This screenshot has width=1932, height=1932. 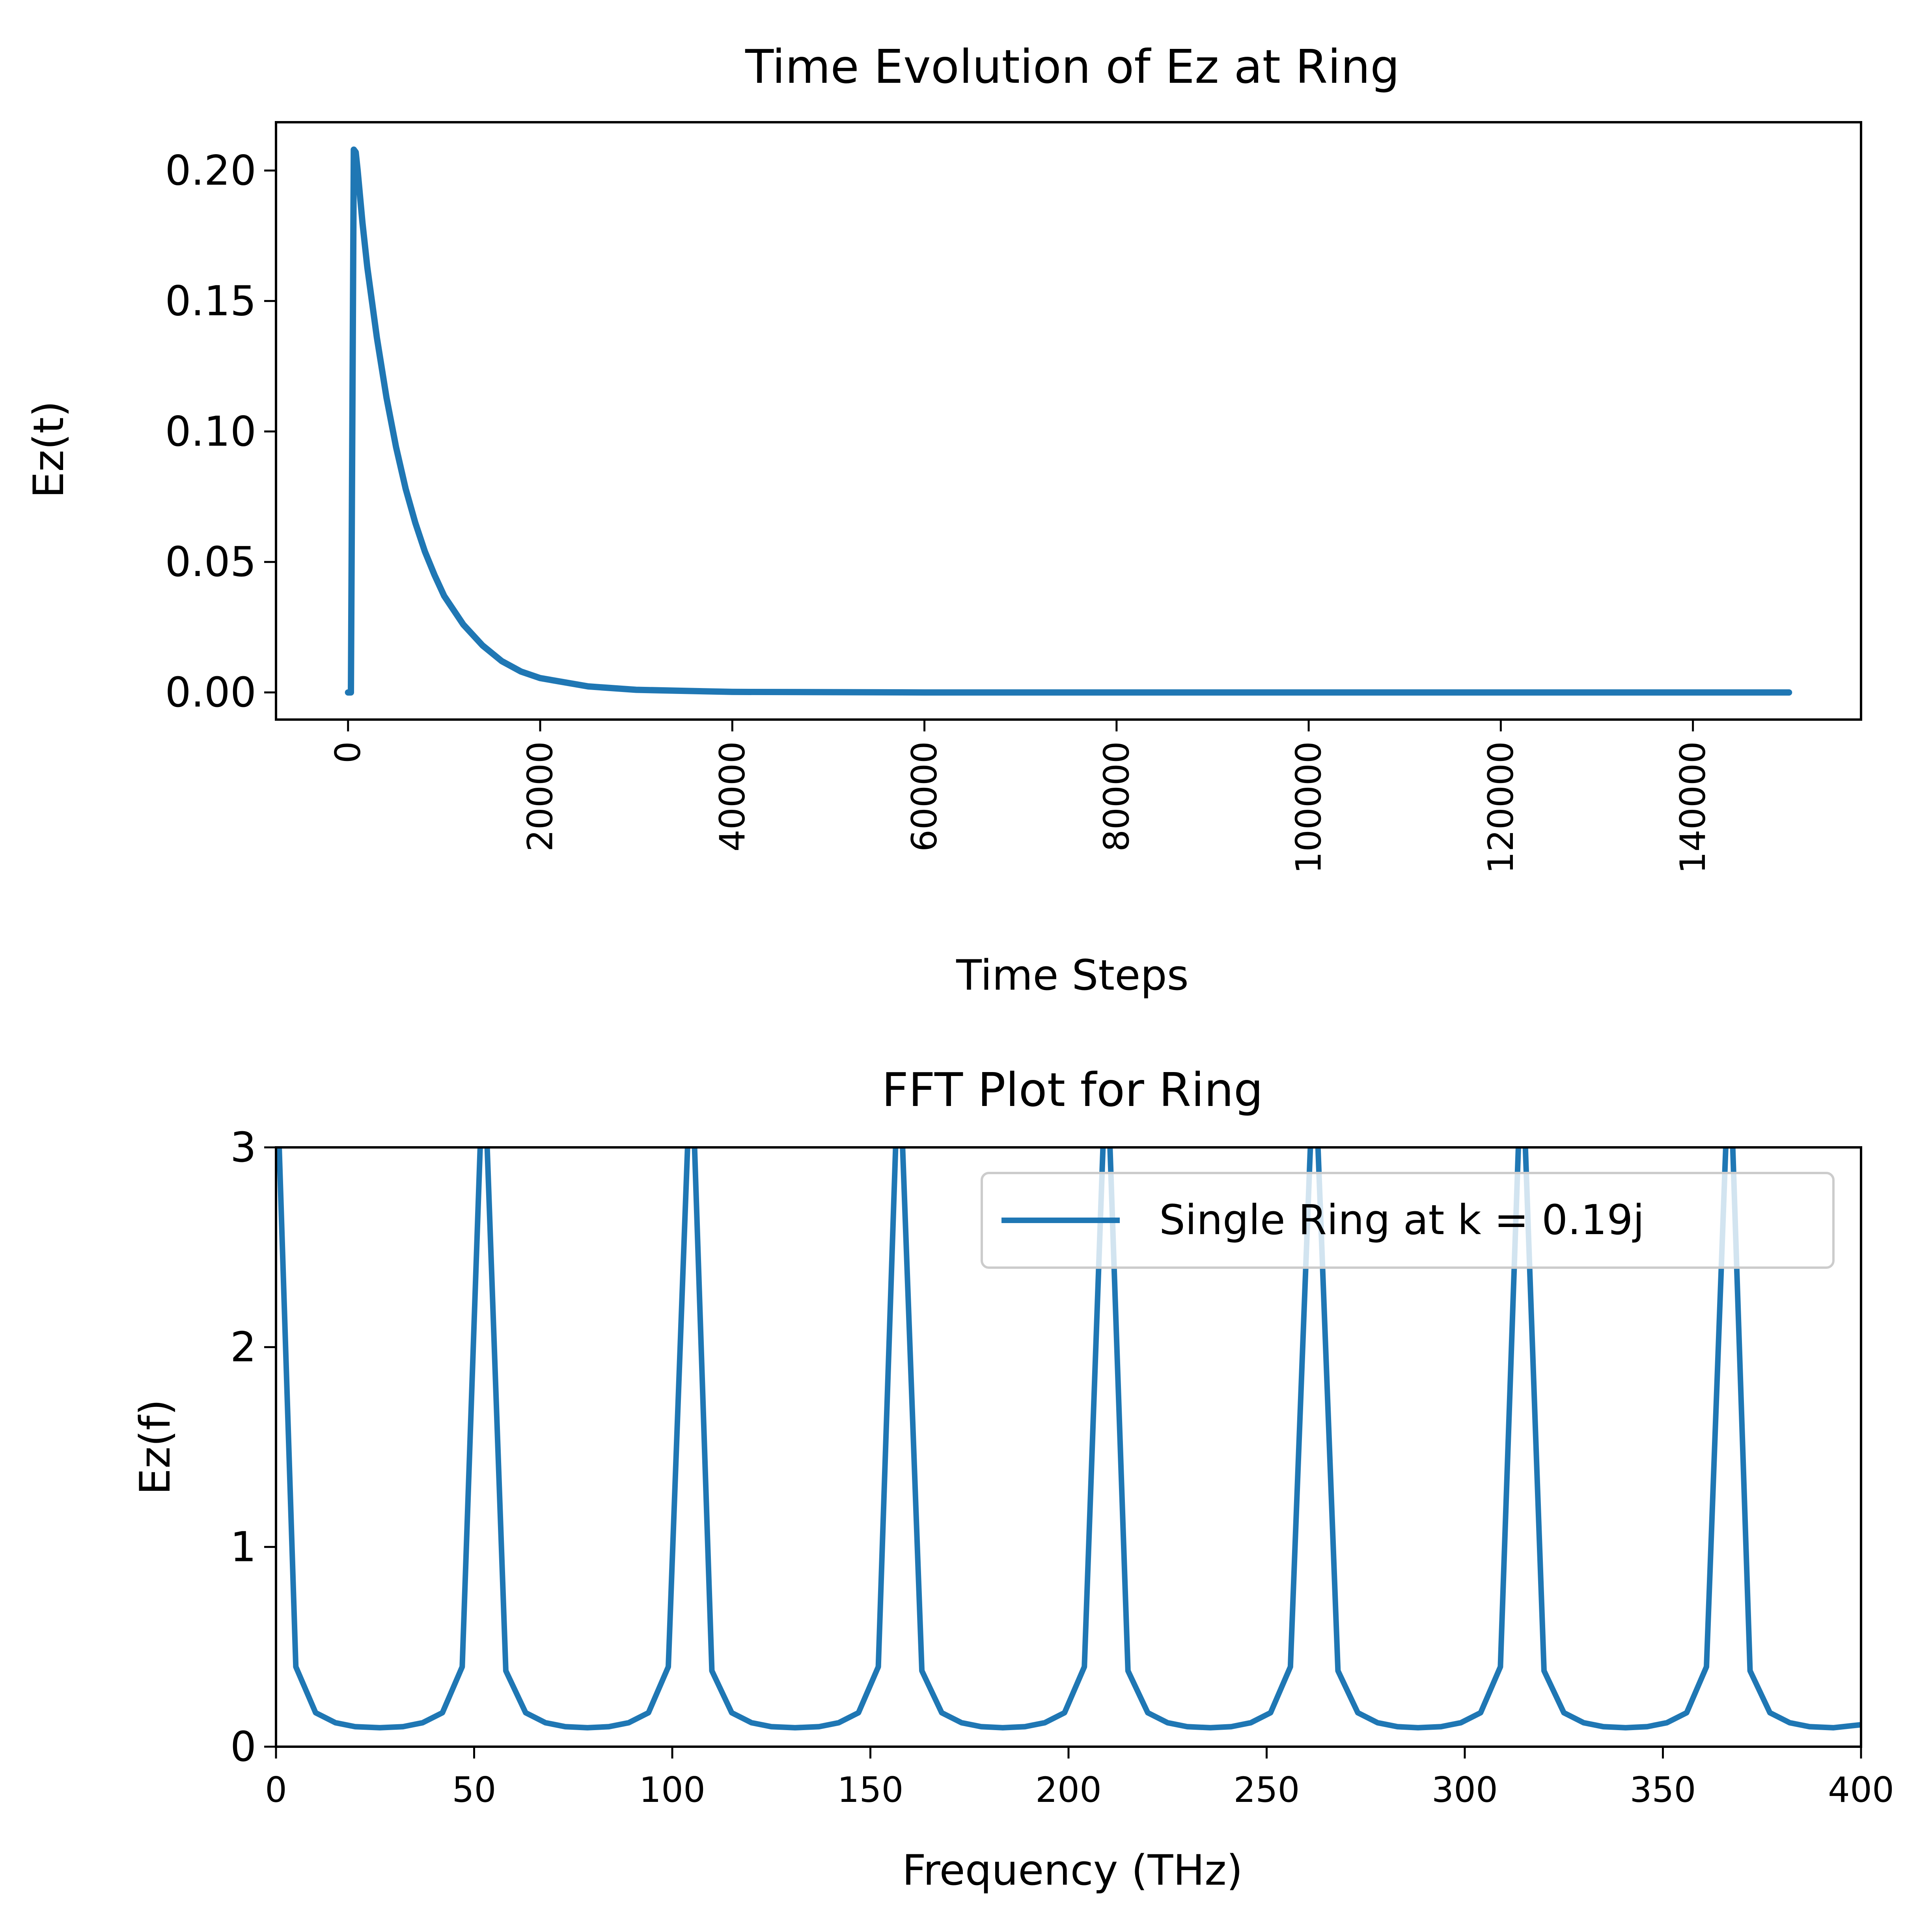 What do you see at coordinates (1072, 1090) in the screenshot?
I see `chart-title: FFT Plot for Ring` at bounding box center [1072, 1090].